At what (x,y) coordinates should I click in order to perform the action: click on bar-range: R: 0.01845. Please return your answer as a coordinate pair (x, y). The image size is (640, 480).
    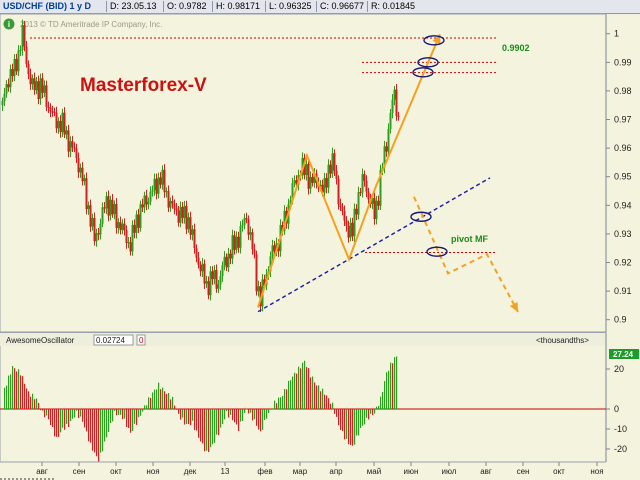
    Looking at the image, I should click on (393, 6).